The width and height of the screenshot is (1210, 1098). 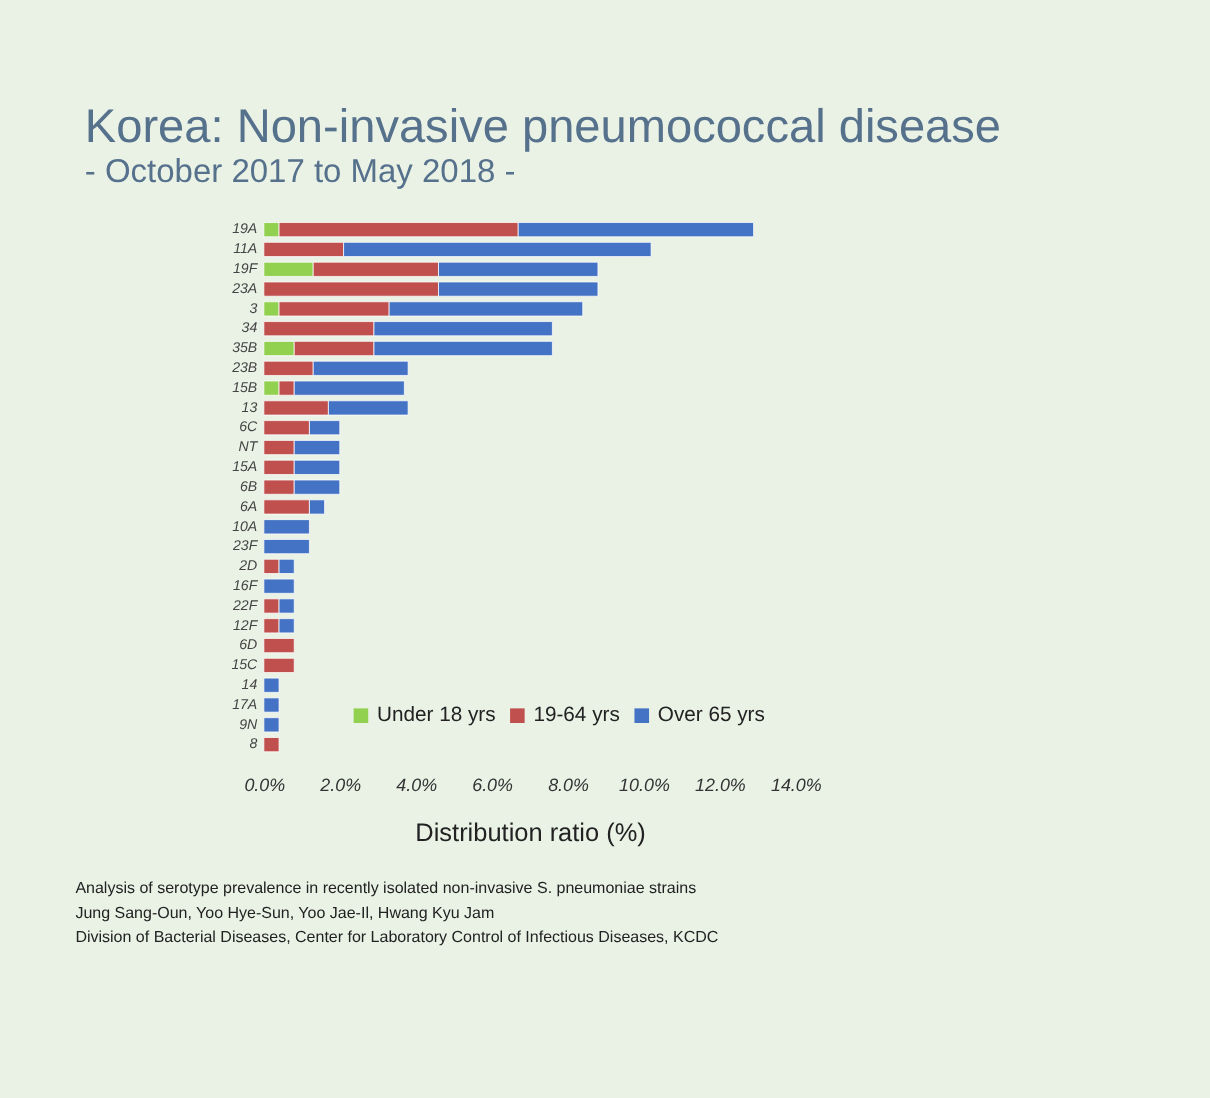 I want to click on chart-title: Korea: Non-invasive pneumococcal disease, so click(x=543, y=126).